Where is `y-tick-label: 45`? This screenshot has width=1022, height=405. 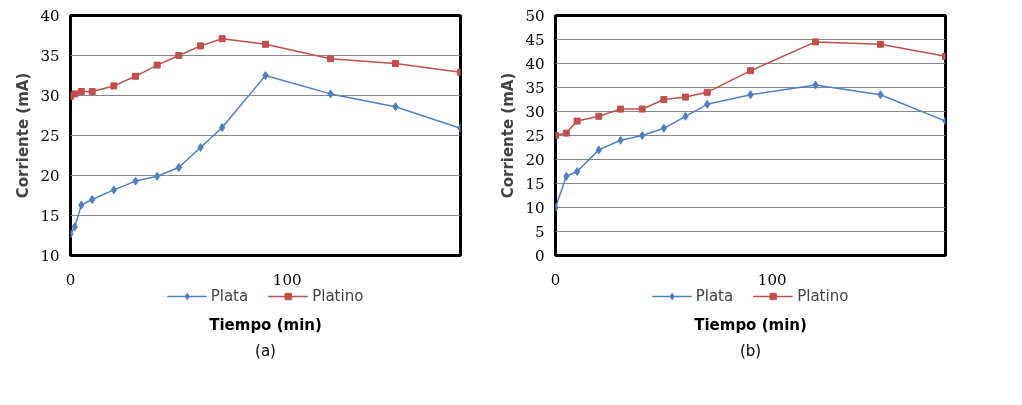
y-tick-label: 45 is located at coordinates (535, 40).